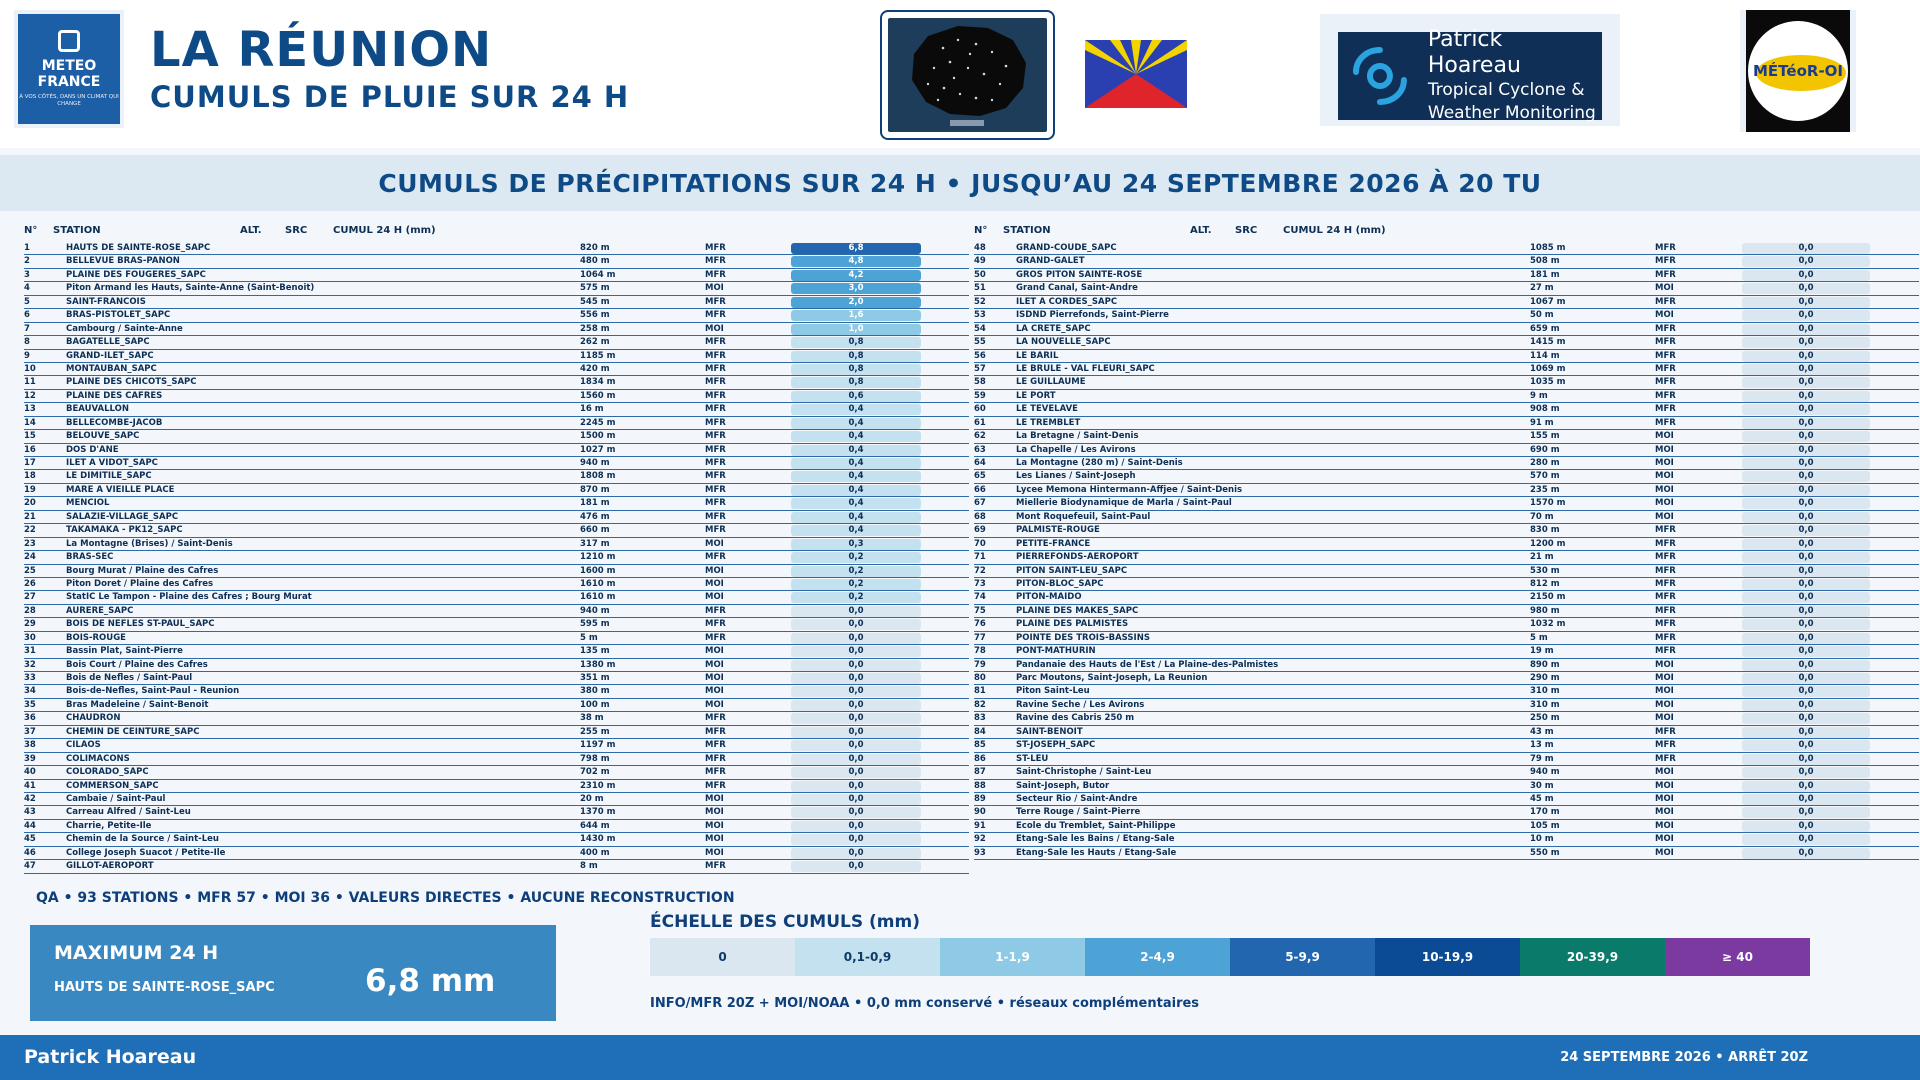 The height and width of the screenshot is (1080, 1920). Describe the element at coordinates (1542, 315) in the screenshot. I see `station-altitude: 50 m` at that location.